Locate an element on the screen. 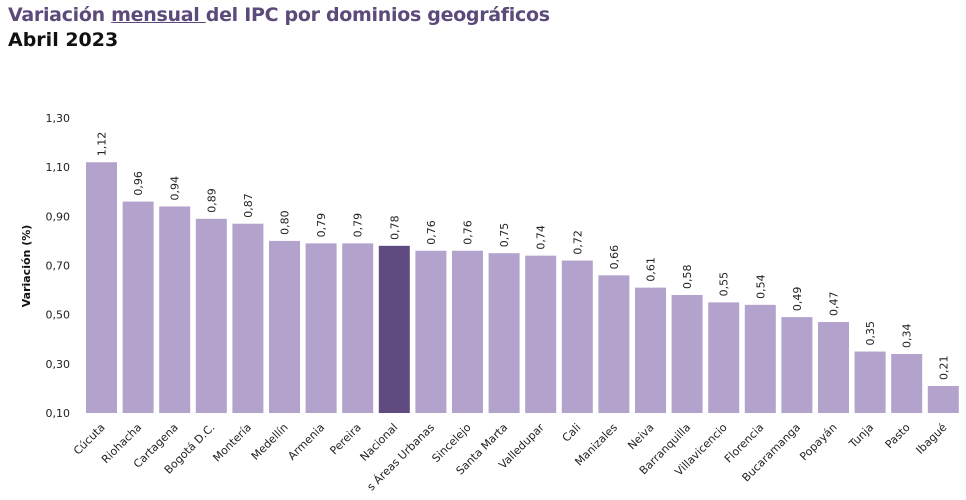  x-tick-label: s Áreas Urbanas is located at coordinates (401, 457).